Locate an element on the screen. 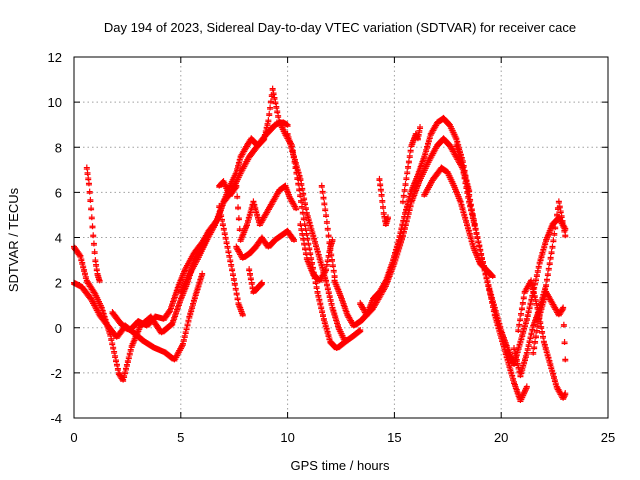 The height and width of the screenshot is (480, 640). x-tick-label: 15 is located at coordinates (394, 437).